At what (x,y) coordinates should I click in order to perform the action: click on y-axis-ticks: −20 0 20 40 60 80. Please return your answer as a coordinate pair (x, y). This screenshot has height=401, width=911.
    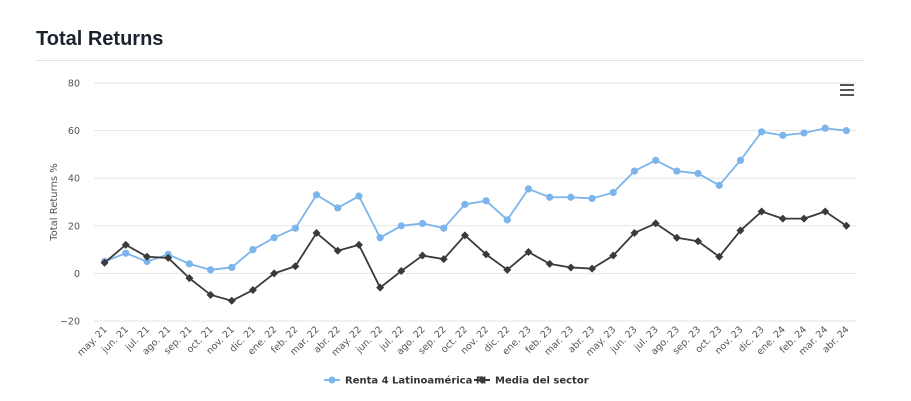
    Looking at the image, I should click on (70, 203).